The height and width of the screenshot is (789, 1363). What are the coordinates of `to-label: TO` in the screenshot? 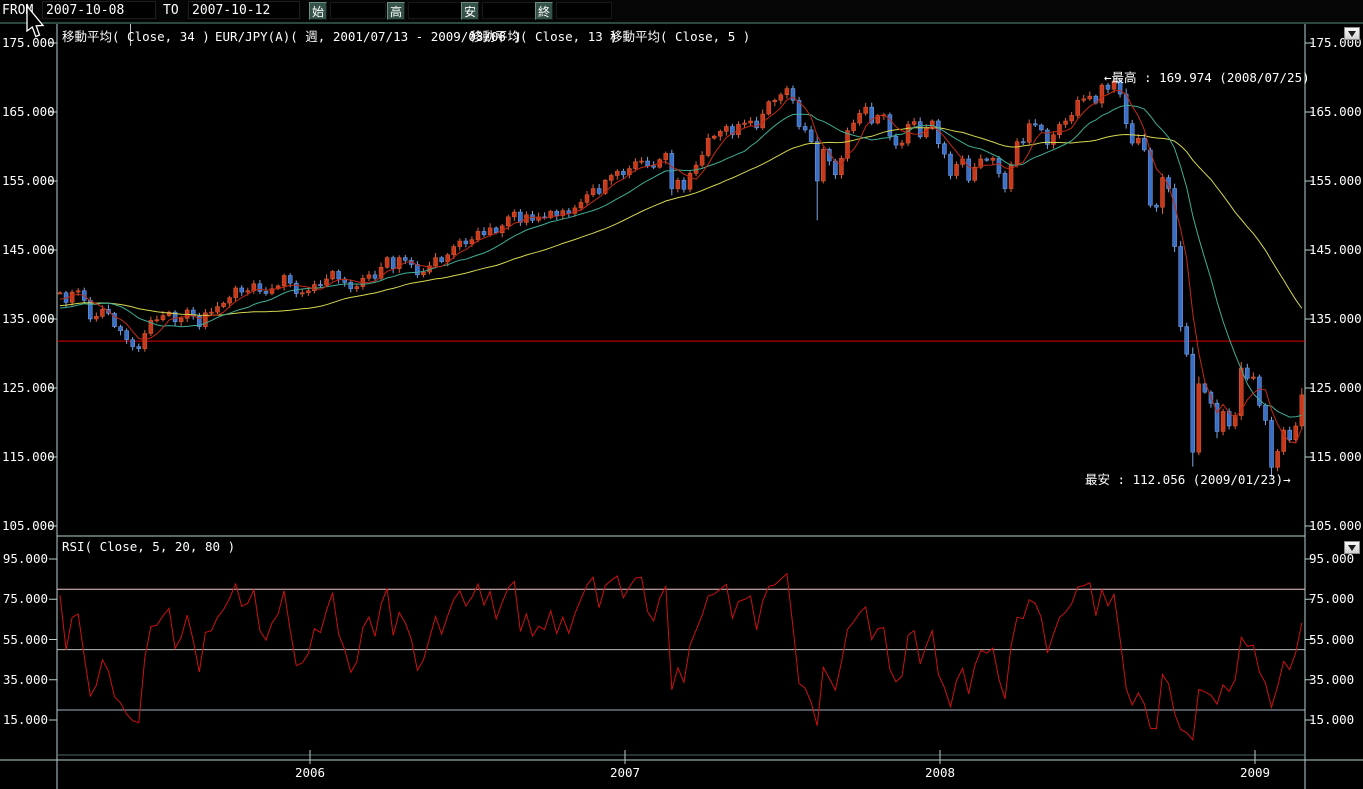 It's located at (171, 10).